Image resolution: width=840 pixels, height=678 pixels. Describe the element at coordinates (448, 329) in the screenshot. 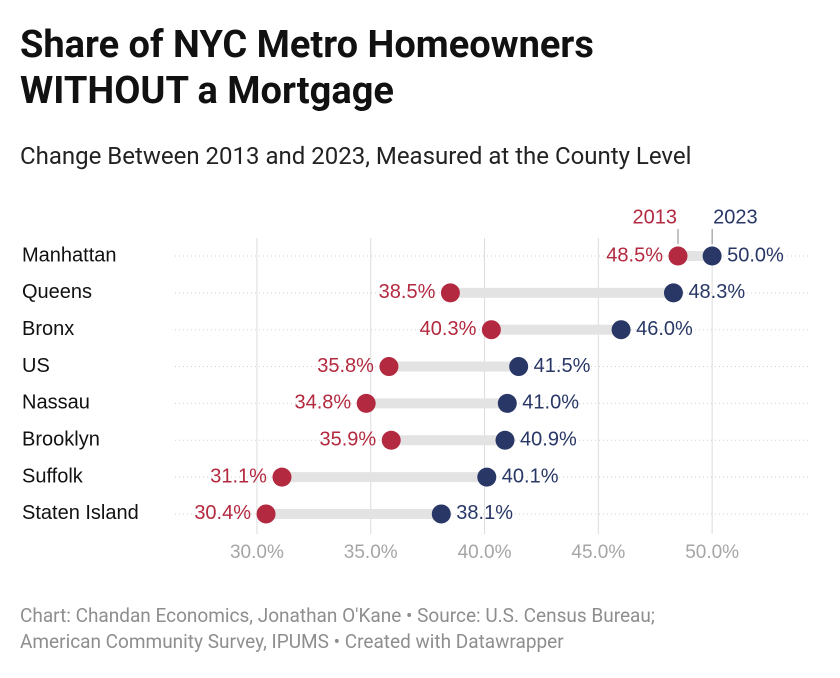

I see `value-label: 40.3%` at that location.